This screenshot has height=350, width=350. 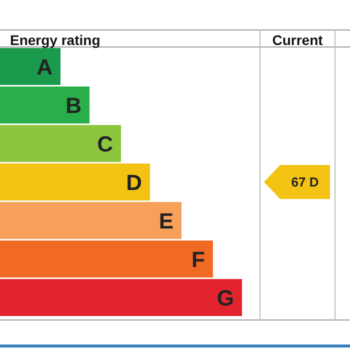 What do you see at coordinates (225, 297) in the screenshot?
I see `y-tick-label: G` at bounding box center [225, 297].